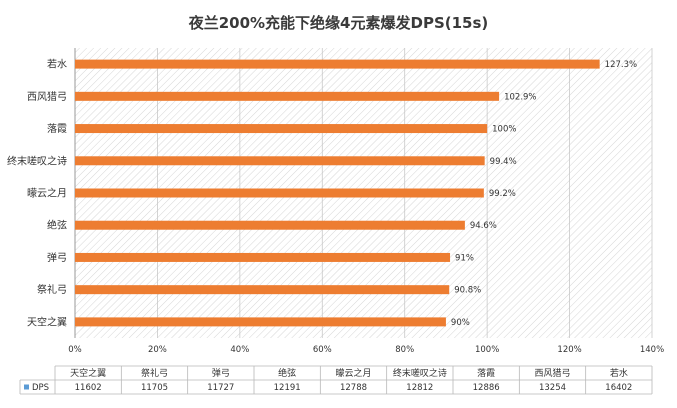  Describe the element at coordinates (26, 387) in the screenshot. I see `legend-swatch` at that location.